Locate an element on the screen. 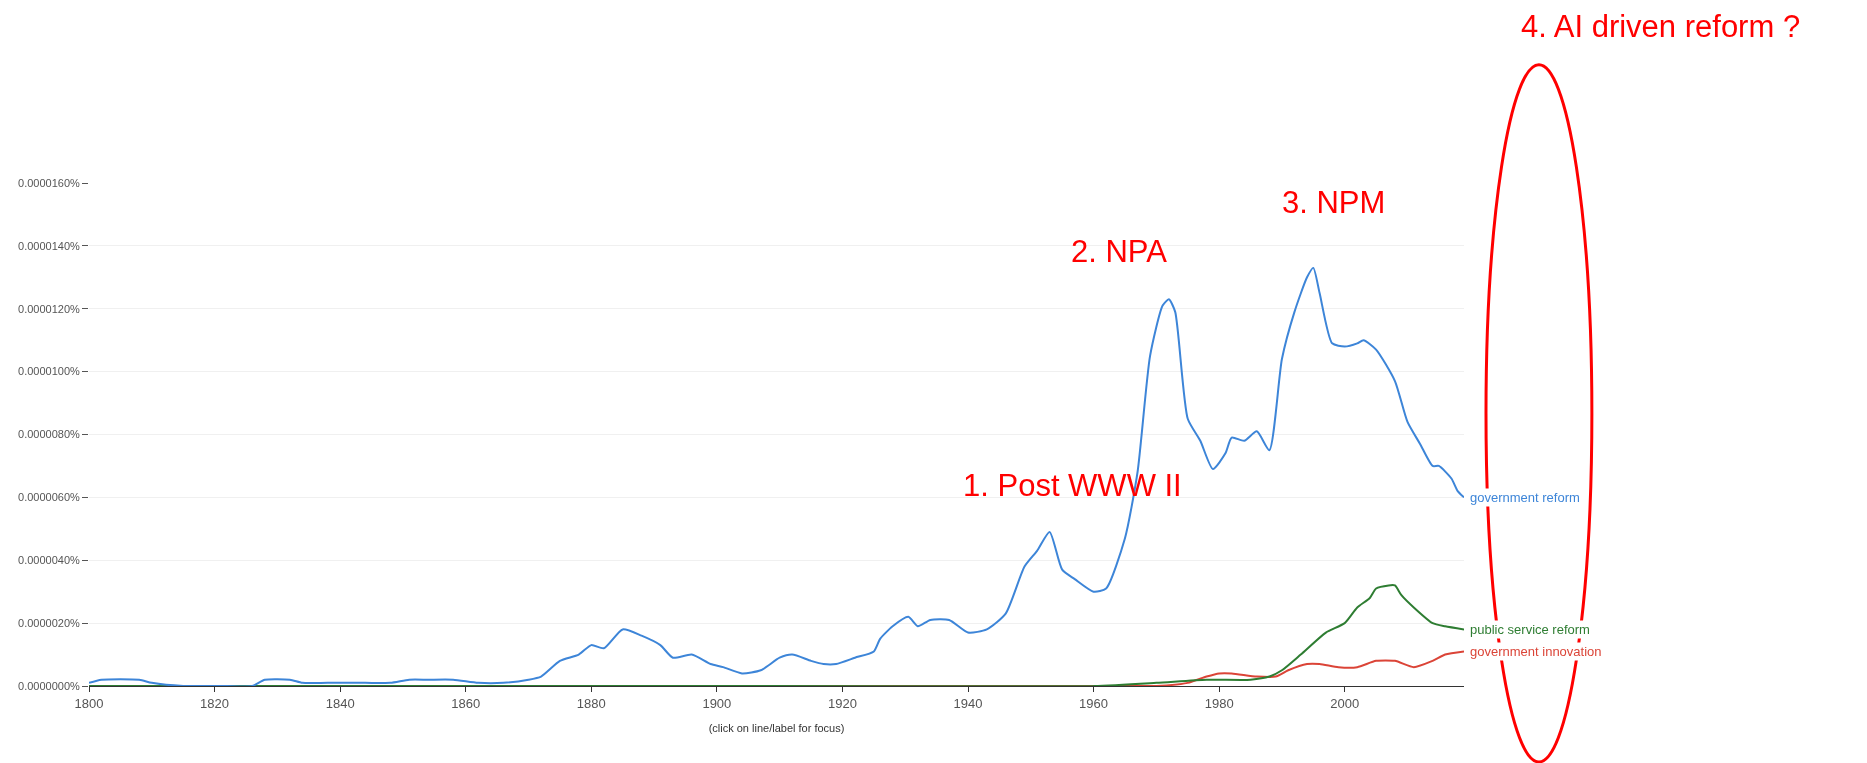 The height and width of the screenshot is (763, 1867). x-tick-label: 1980 is located at coordinates (1219, 703).